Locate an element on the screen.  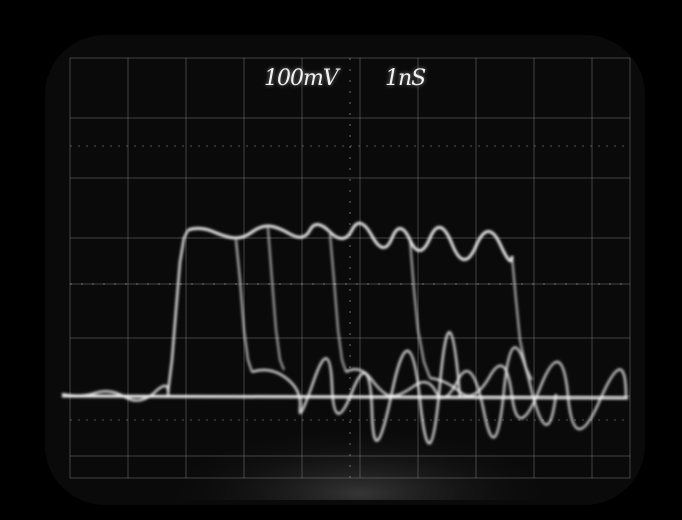
rising-edge-trace is located at coordinates (178, 311).